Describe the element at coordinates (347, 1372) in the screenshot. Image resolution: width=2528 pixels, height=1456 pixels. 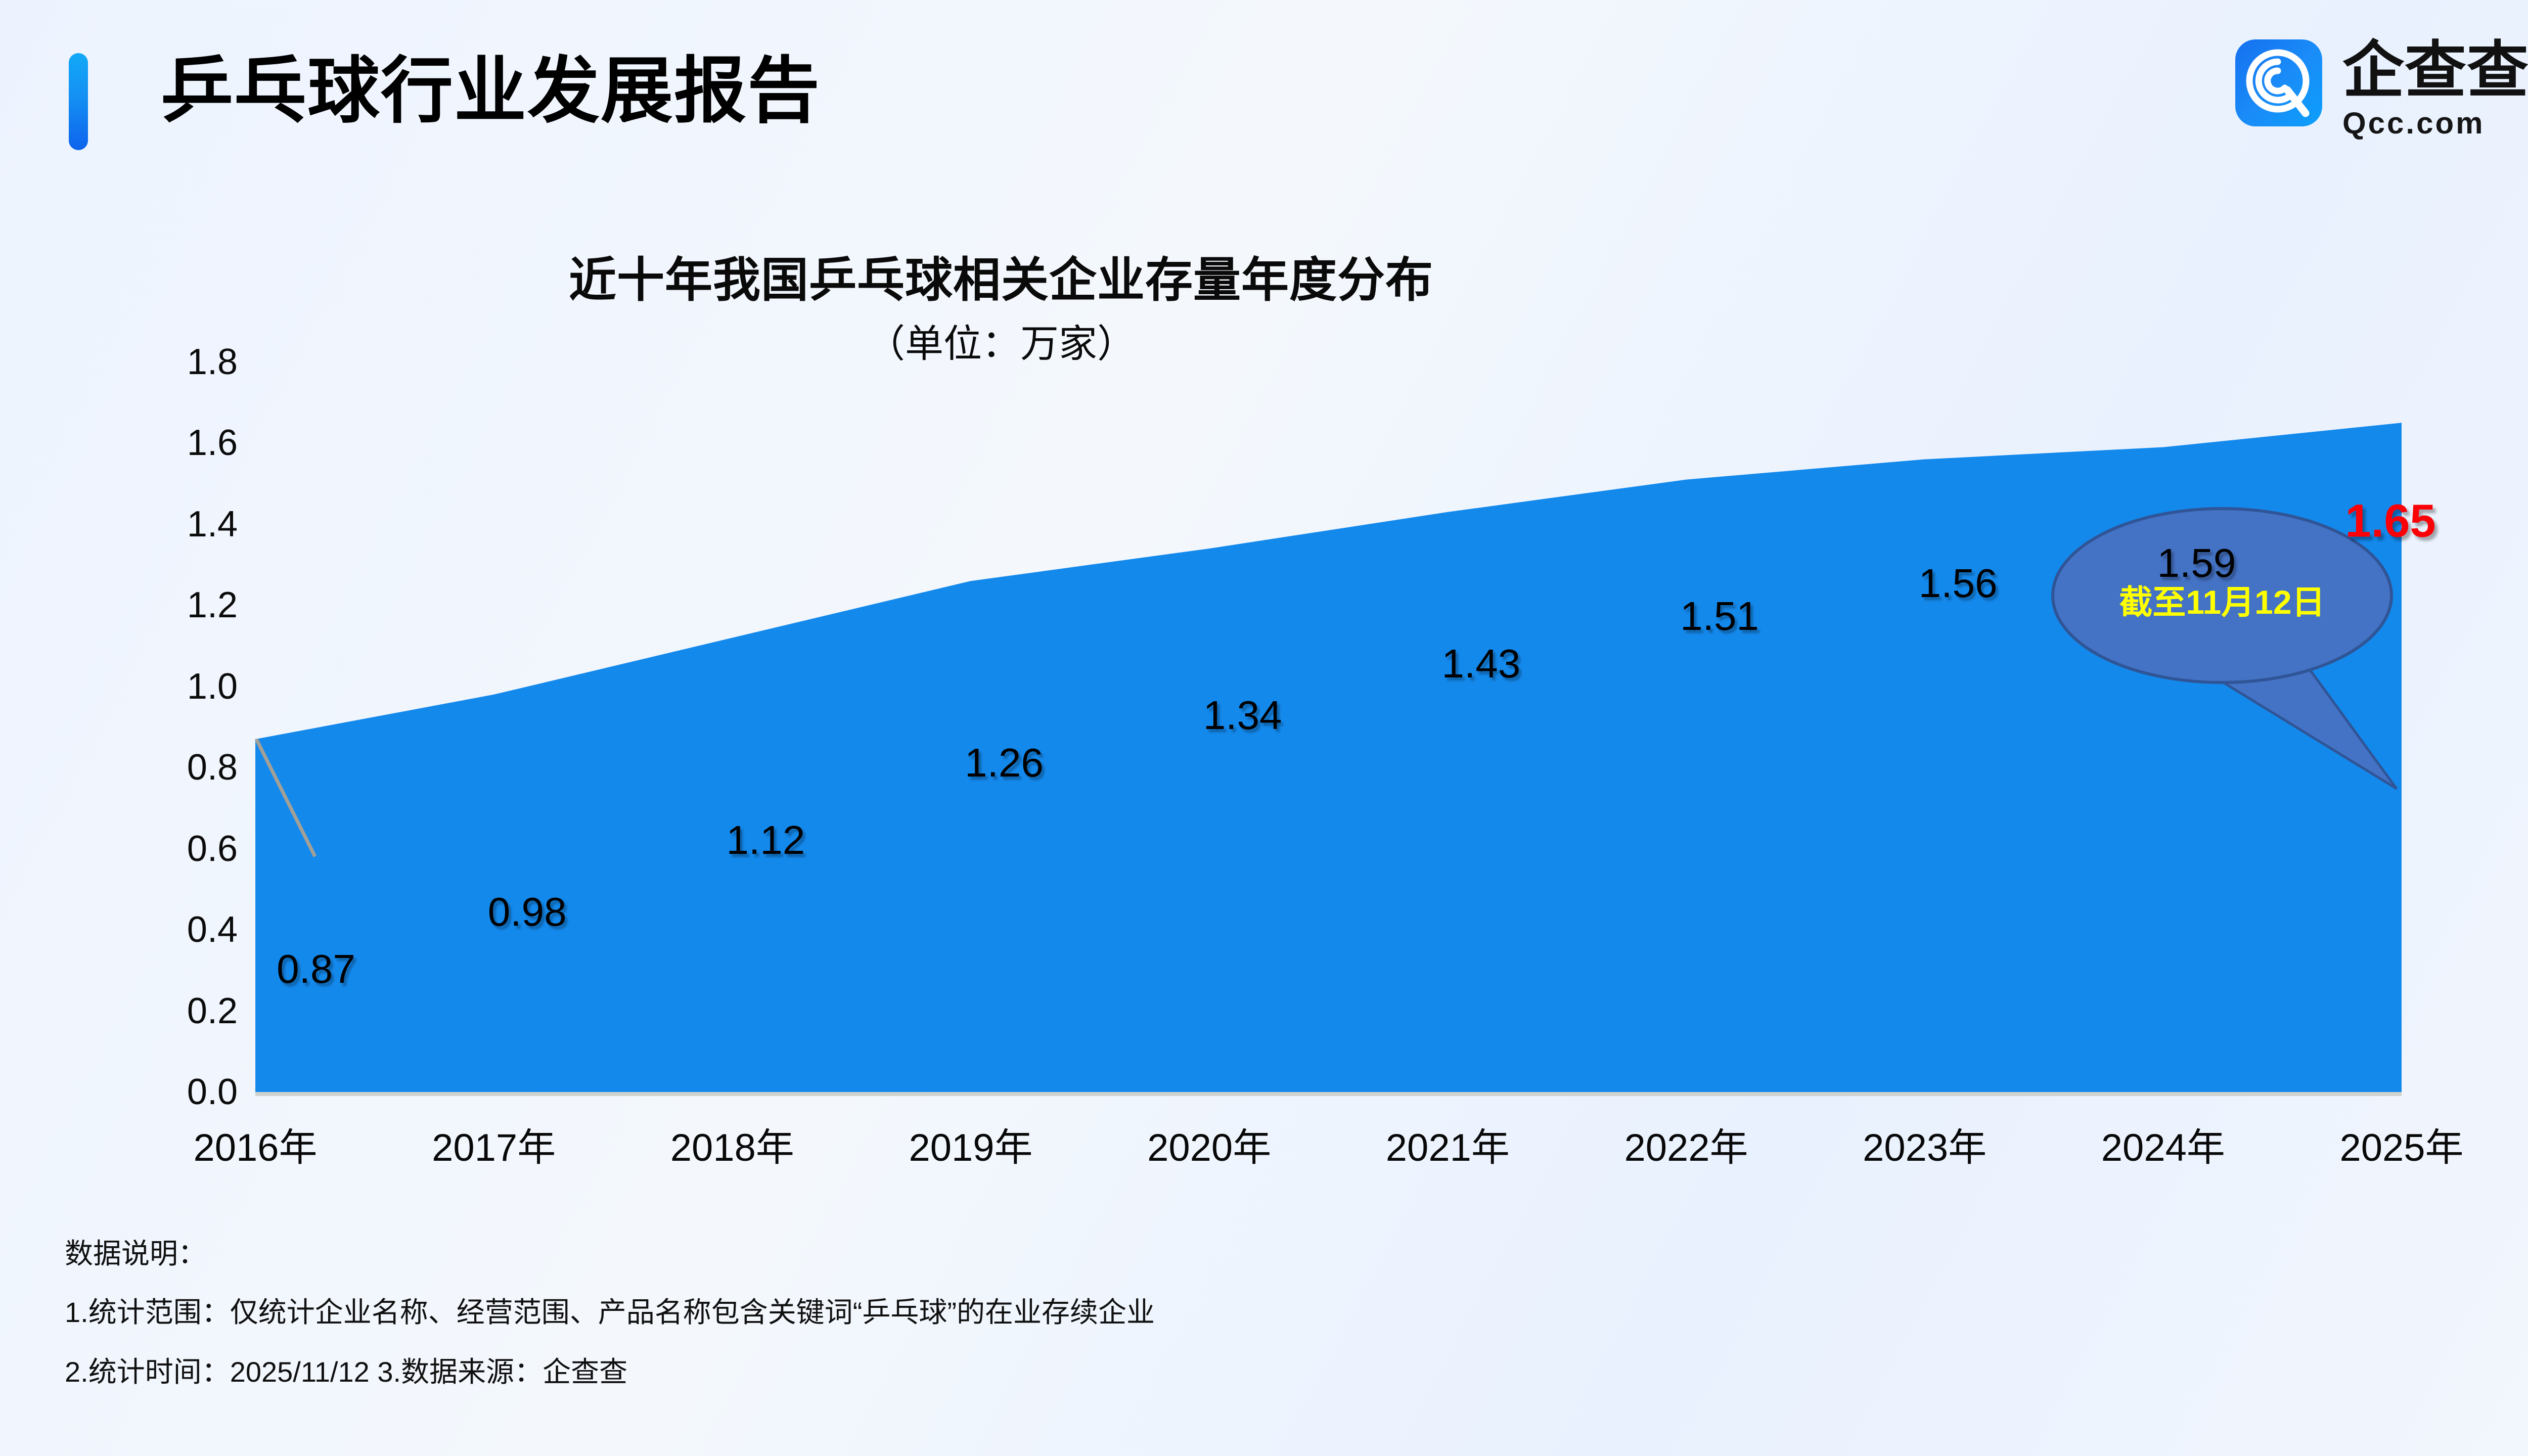
I see `footer-note-2: 2.统计时间：2025/11/12 3.数据来源：企查查` at that location.